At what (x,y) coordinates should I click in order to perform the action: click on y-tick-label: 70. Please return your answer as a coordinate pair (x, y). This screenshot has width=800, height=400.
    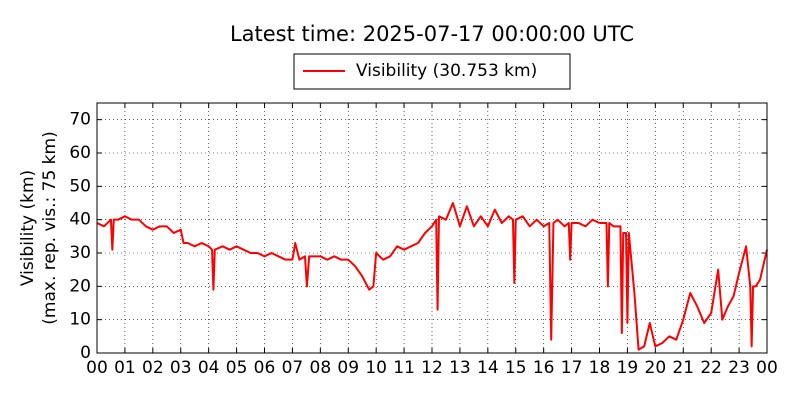
    Looking at the image, I should click on (80, 120).